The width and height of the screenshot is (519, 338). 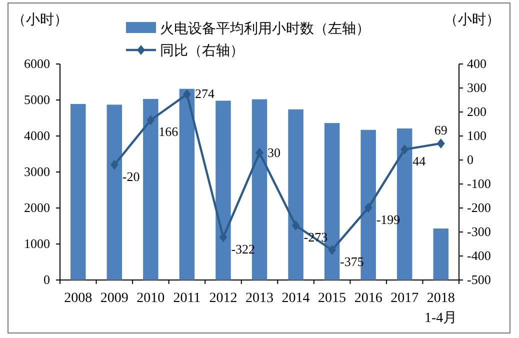 What do you see at coordinates (202, 51) in the screenshot?
I see `legend-label: 同比（右轴）` at bounding box center [202, 51].